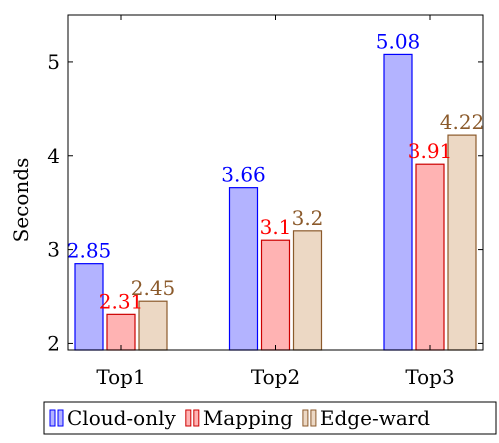  What do you see at coordinates (275, 295) in the screenshot?
I see `bar-mapping-top2` at bounding box center [275, 295].